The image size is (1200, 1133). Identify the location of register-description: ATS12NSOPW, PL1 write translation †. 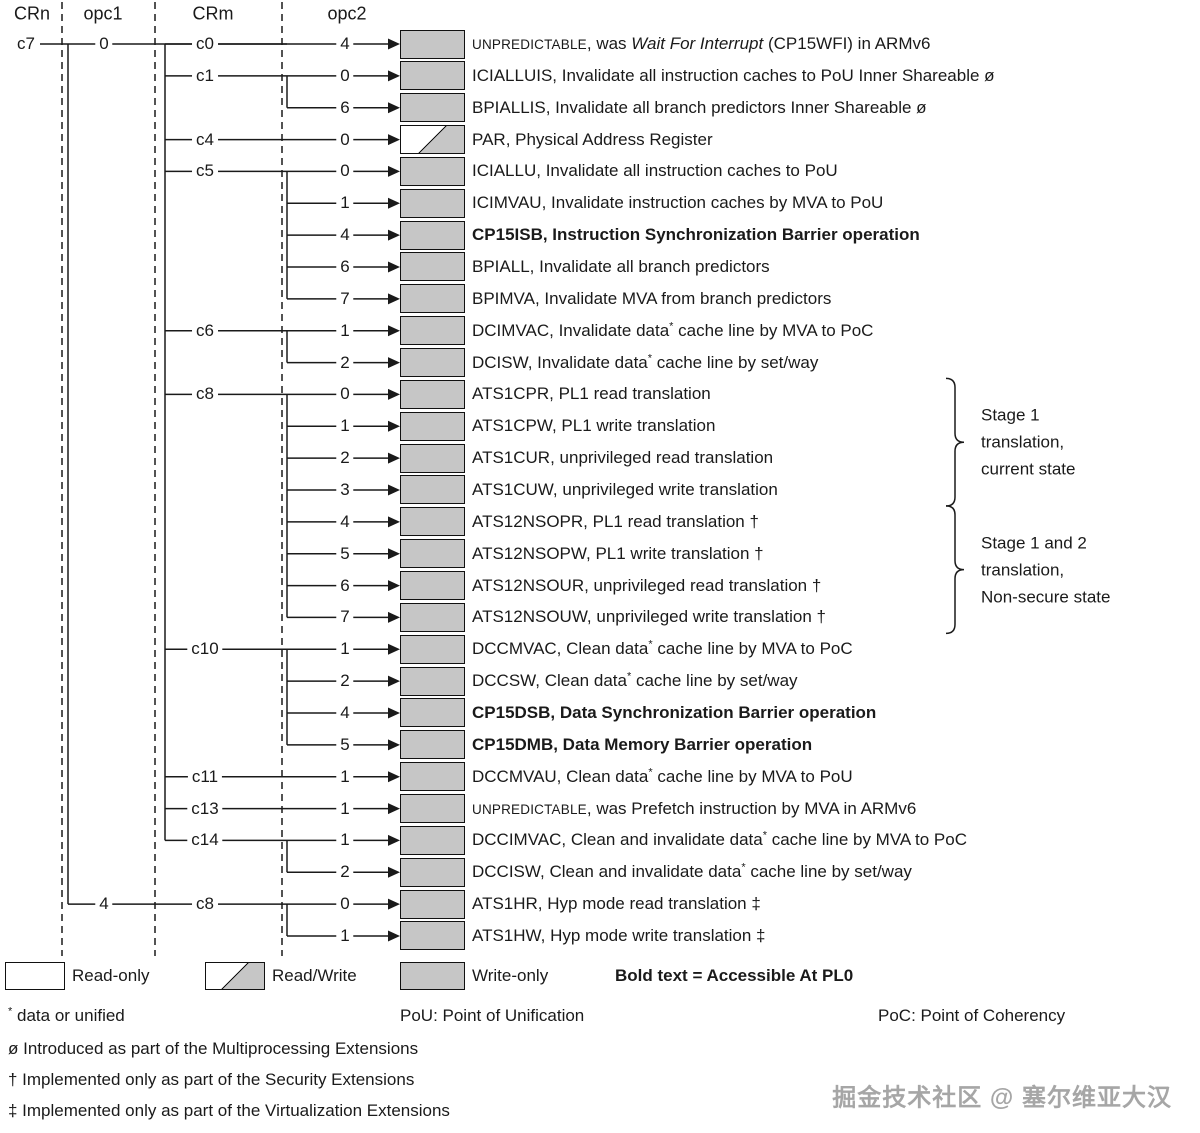
(618, 553).